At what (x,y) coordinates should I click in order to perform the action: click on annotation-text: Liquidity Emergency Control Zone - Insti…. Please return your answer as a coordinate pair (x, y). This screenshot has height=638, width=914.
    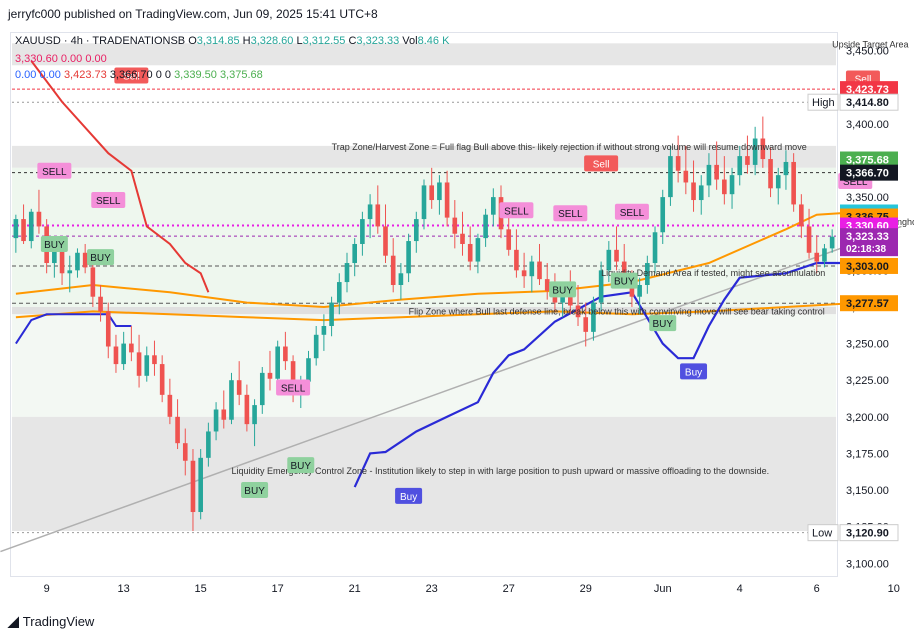
    Looking at the image, I should click on (500, 471).